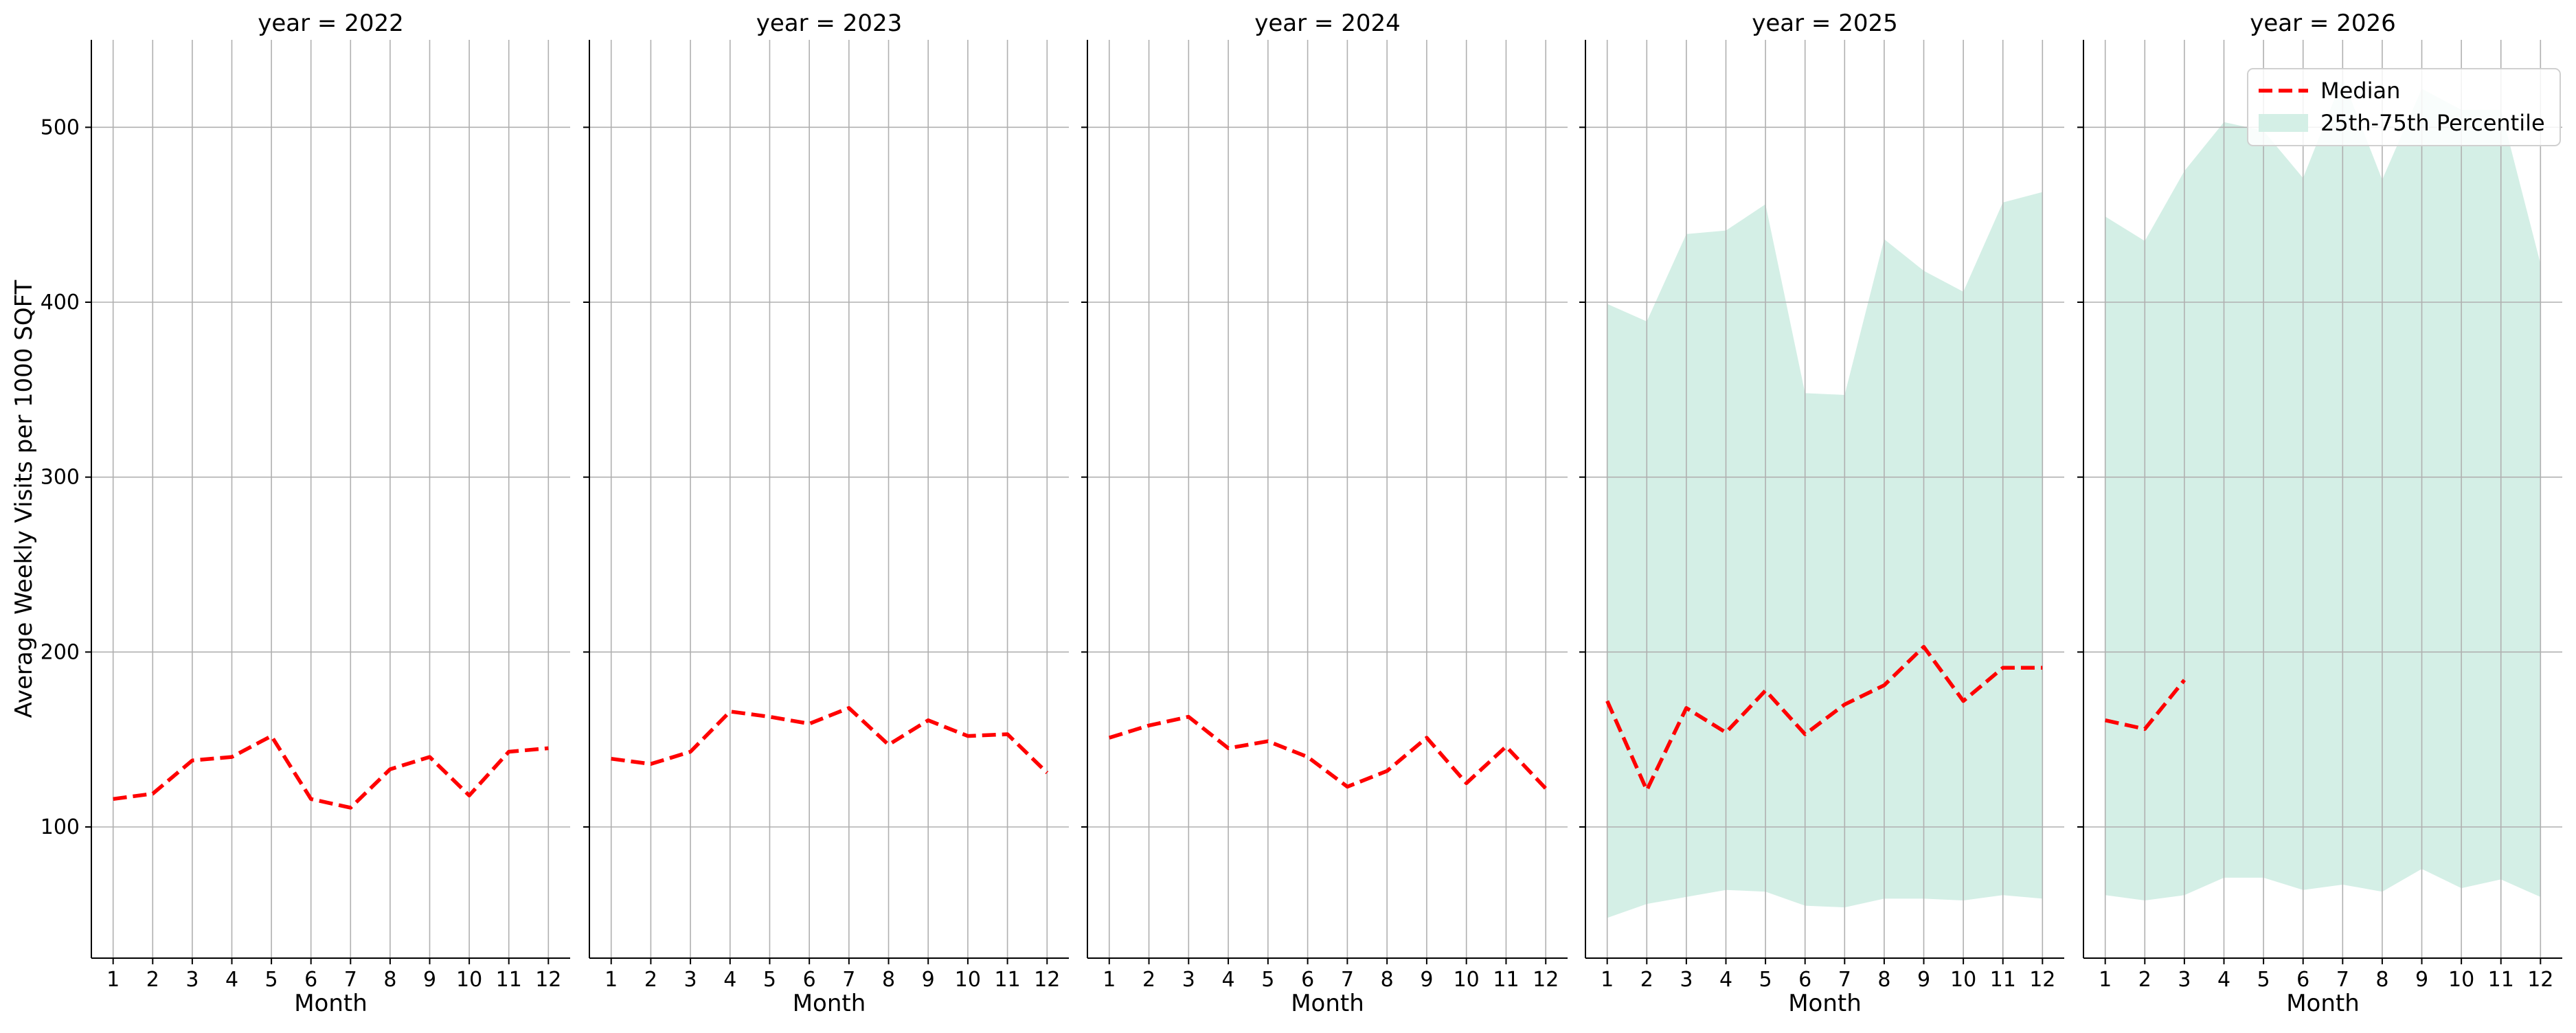 The width and height of the screenshot is (2576, 1033). I want to click on facet-title: year = 2022, so click(330, 24).